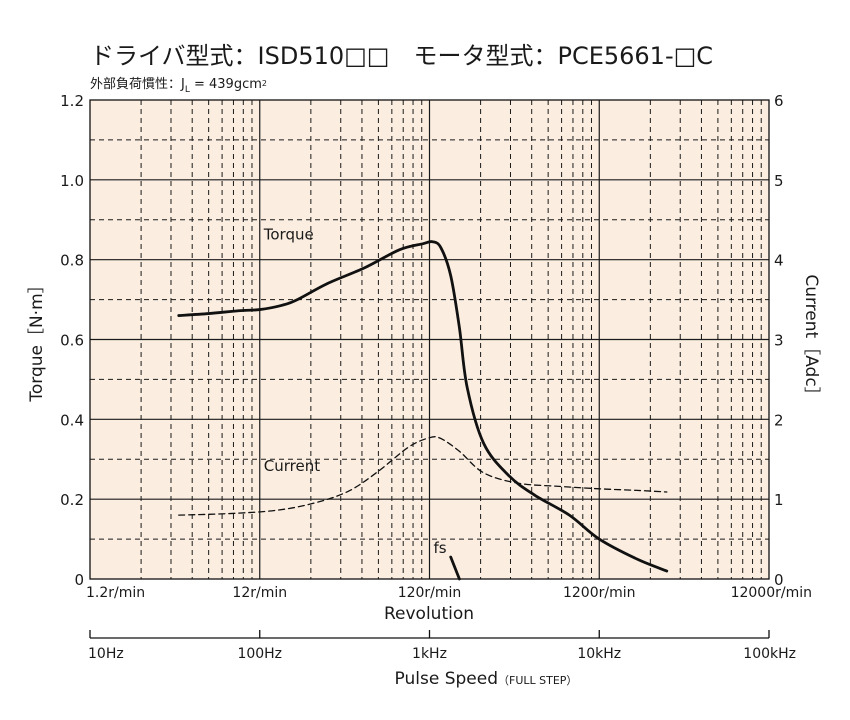 Image resolution: width=850 pixels, height=720 pixels. What do you see at coordinates (599, 593) in the screenshot?
I see `x-tick-label: 1200r/min` at bounding box center [599, 593].